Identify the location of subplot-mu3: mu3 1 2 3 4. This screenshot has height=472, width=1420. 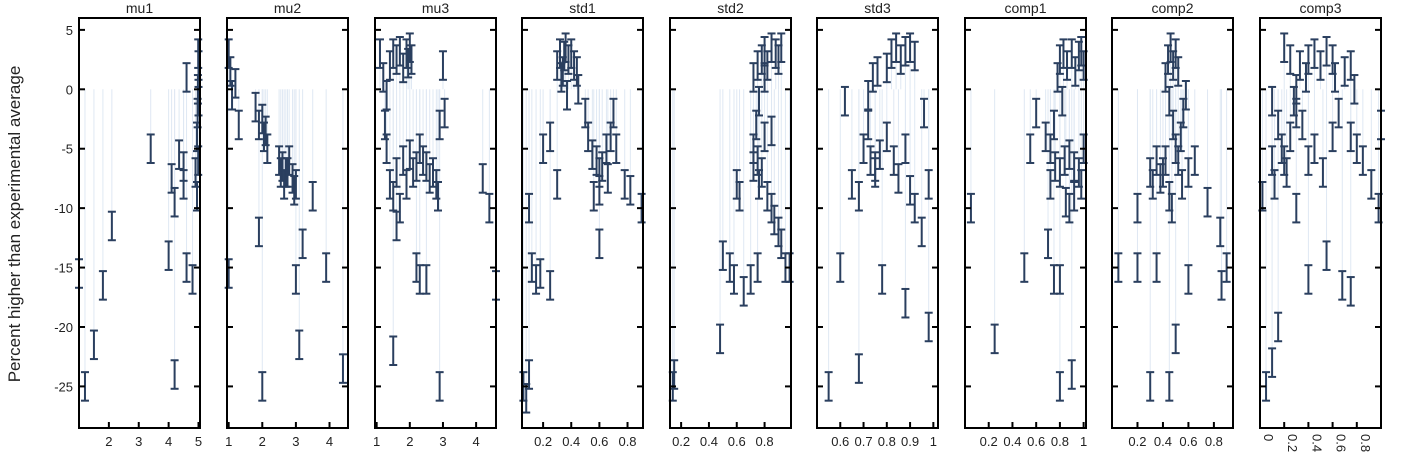
(436, 224).